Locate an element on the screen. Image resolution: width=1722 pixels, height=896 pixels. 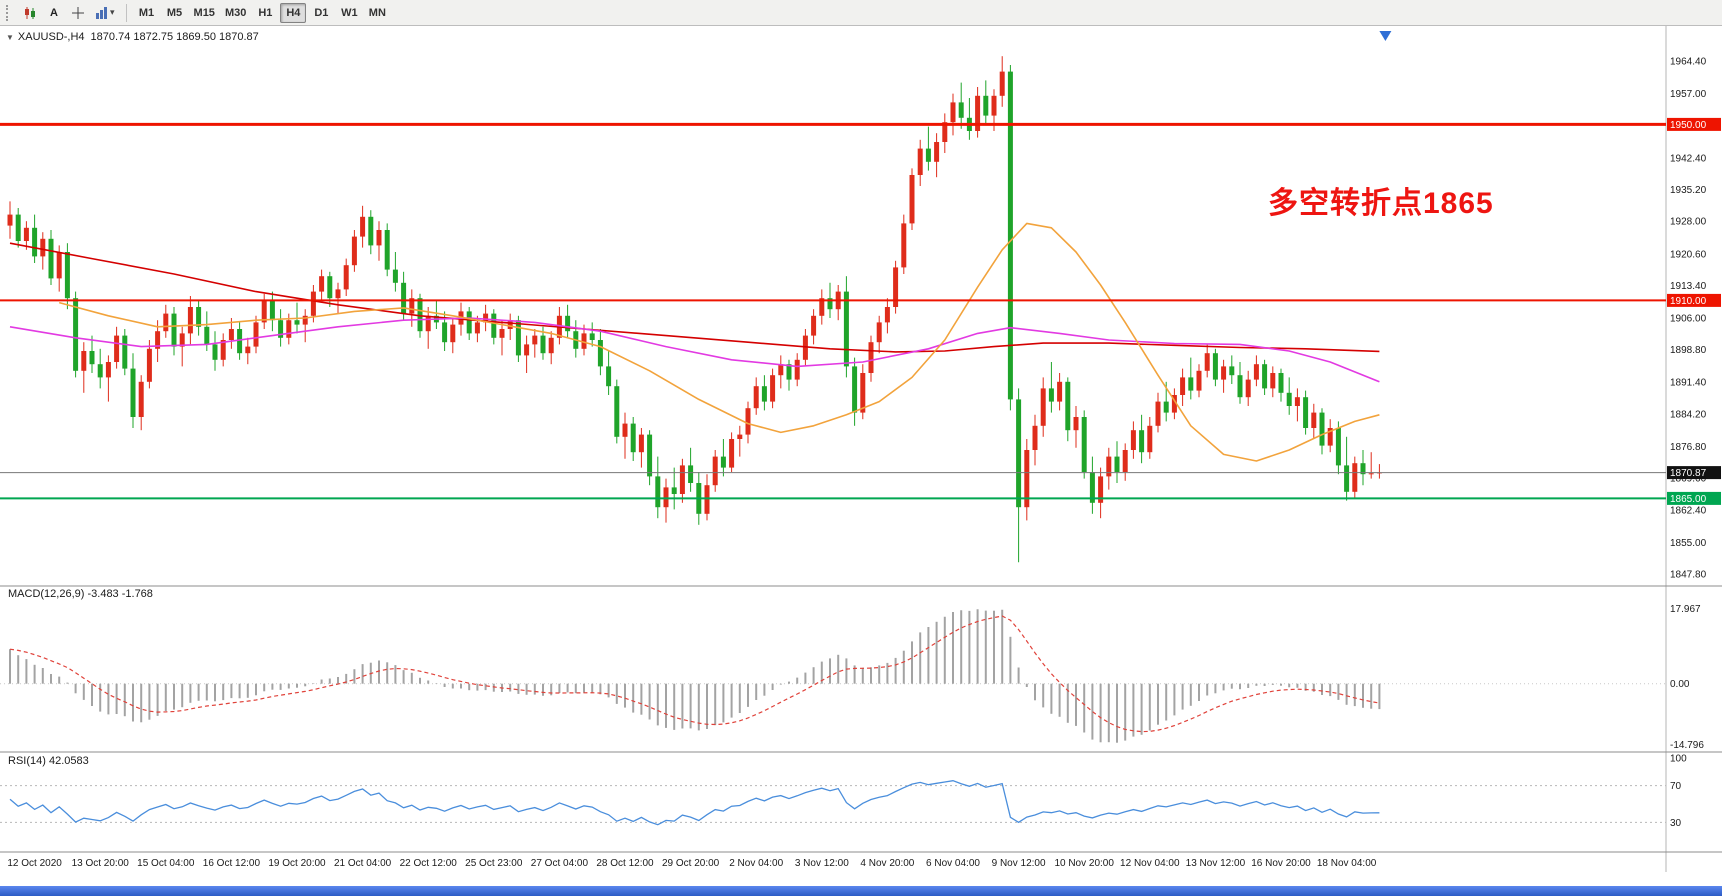
timeframe-button-m30: M30 is located at coordinates (235, 13).